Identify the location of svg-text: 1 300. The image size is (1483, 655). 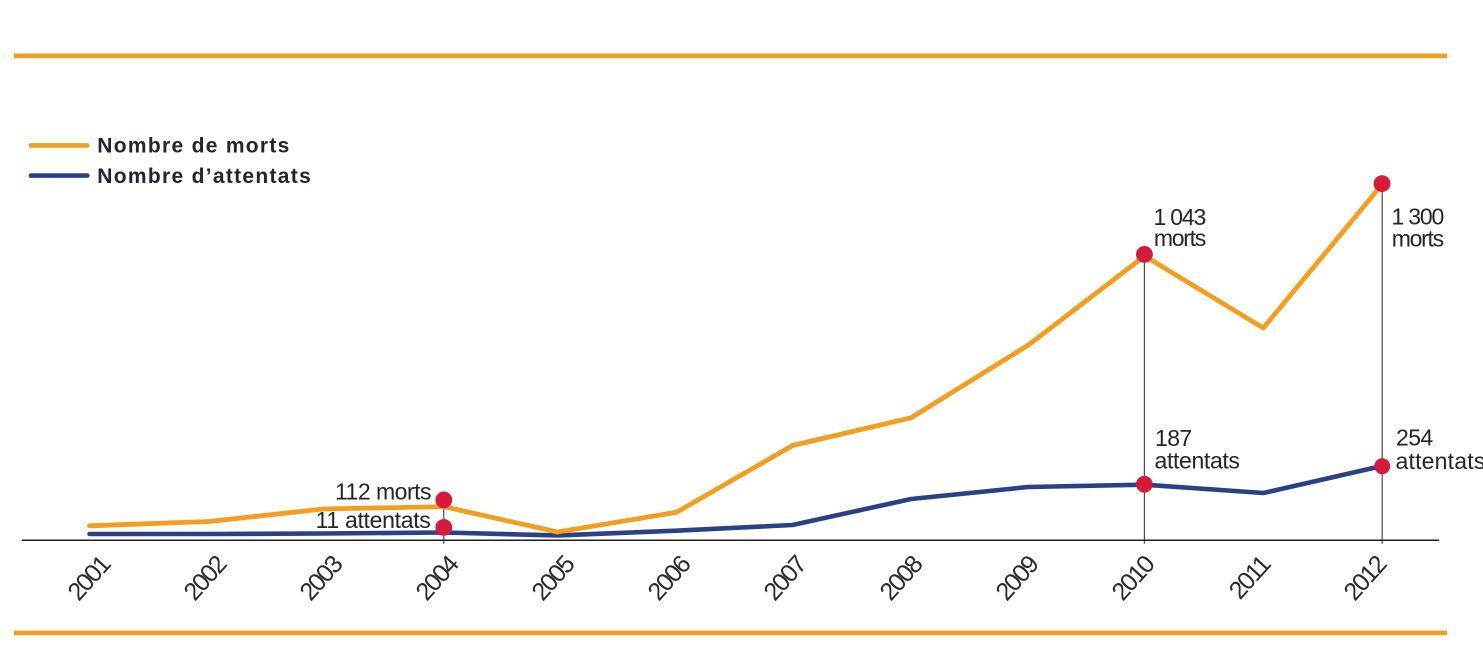
(1418, 217).